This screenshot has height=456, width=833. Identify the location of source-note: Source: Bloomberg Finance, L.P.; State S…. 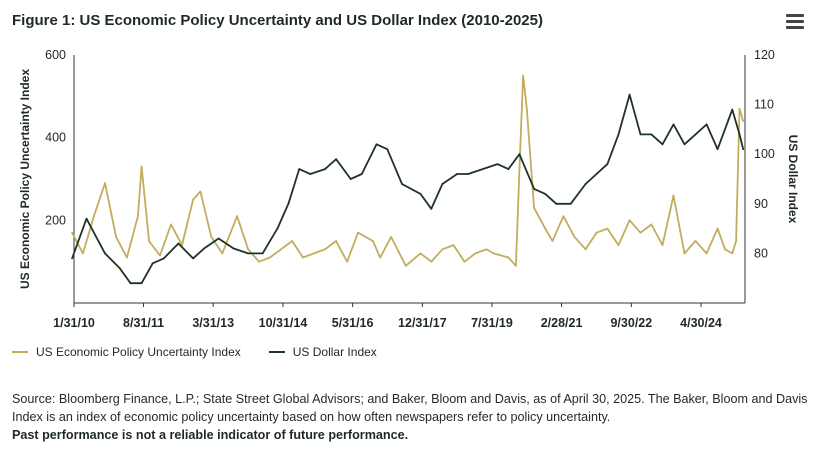
(416, 417).